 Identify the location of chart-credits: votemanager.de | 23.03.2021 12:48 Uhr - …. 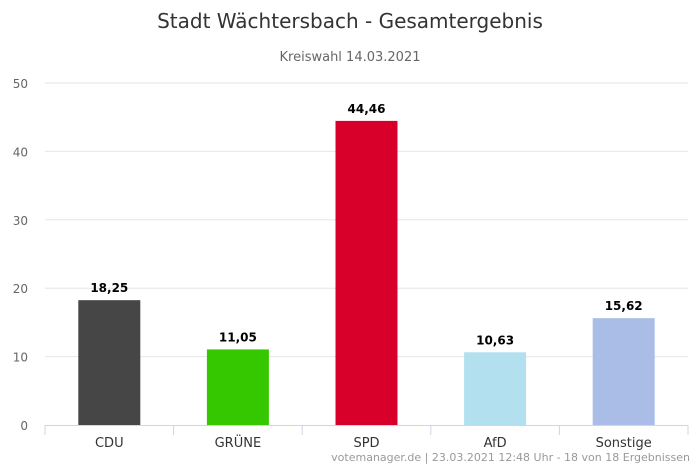
(510, 457).